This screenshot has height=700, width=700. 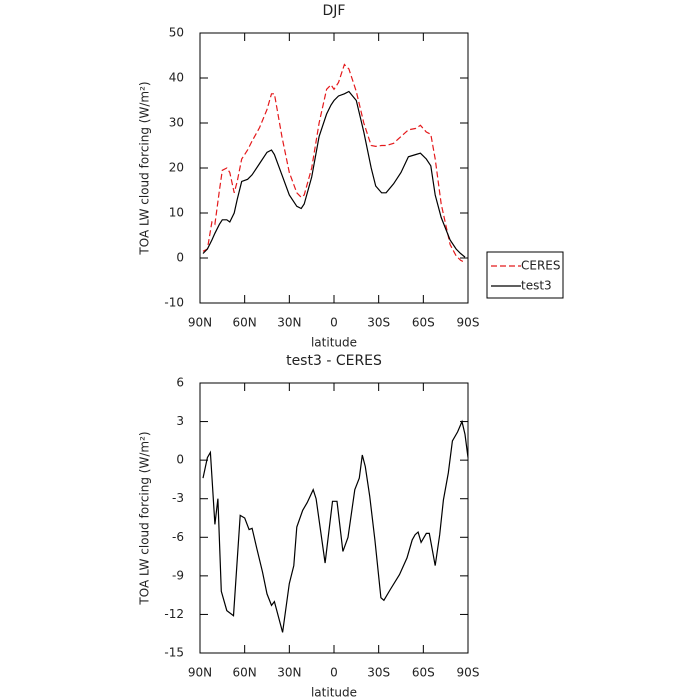 What do you see at coordinates (176, 33) in the screenshot?
I see `y-tick-label: 50` at bounding box center [176, 33].